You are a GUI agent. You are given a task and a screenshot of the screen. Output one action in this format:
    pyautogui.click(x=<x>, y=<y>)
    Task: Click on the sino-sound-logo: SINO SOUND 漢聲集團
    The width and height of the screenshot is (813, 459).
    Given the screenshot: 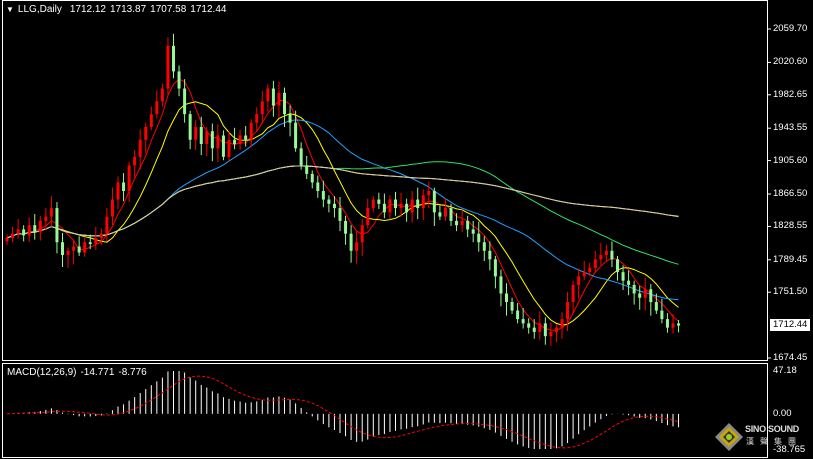 What is the action you would take?
    pyautogui.click(x=759, y=439)
    